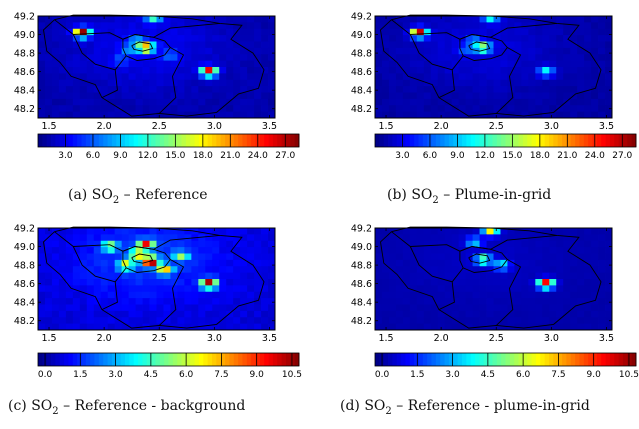 Image resolution: width=639 pixels, height=429 pixels. Describe the element at coordinates (361, 247) in the screenshot. I see `y-tick-label: 49.0` at that location.